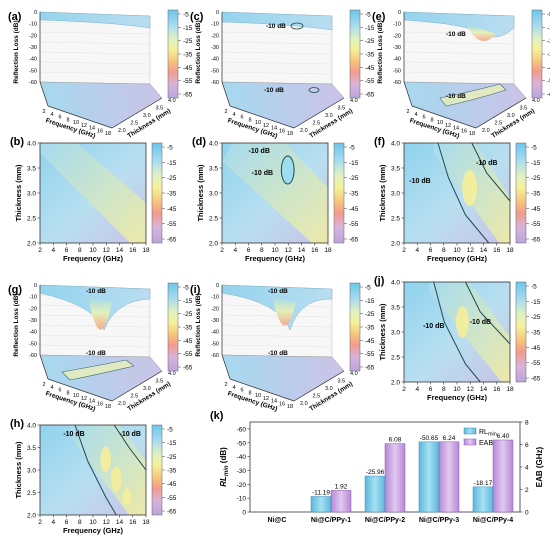 This screenshot has height=540, width=550. Describe the element at coordinates (492, 435) in the screenshot. I see `legend-label-sub: min` at that location.